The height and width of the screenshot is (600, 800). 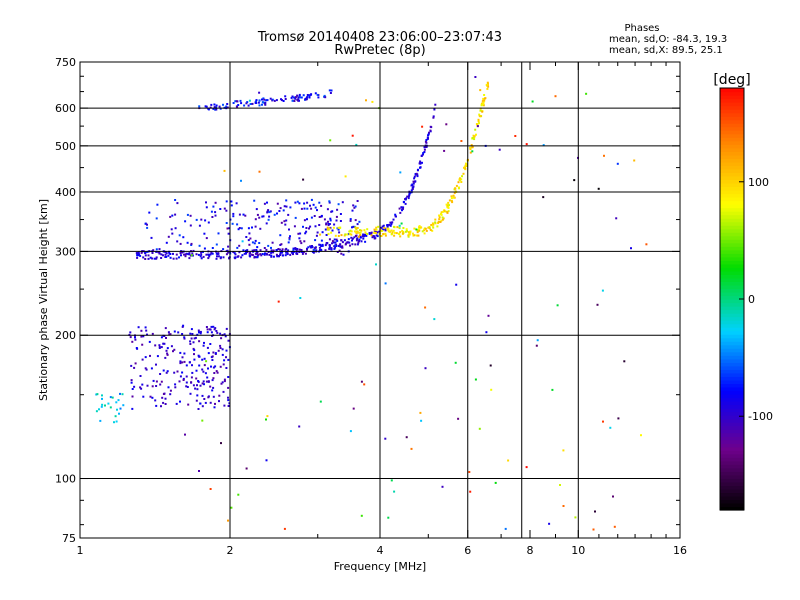 I want to click on stats-heading: Phases, so click(x=641, y=28).